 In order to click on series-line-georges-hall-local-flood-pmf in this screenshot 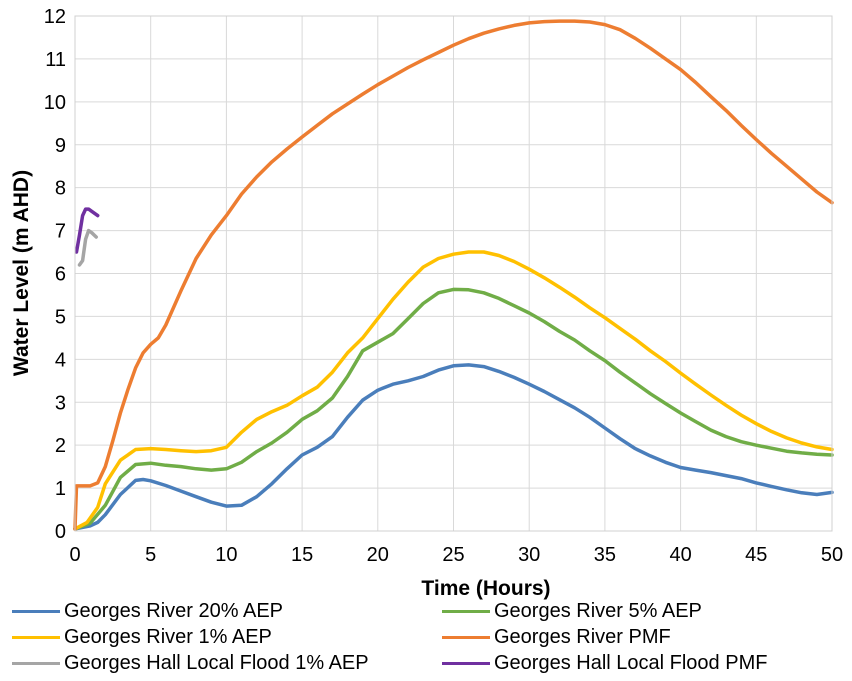, I will do `click(87, 230)`.